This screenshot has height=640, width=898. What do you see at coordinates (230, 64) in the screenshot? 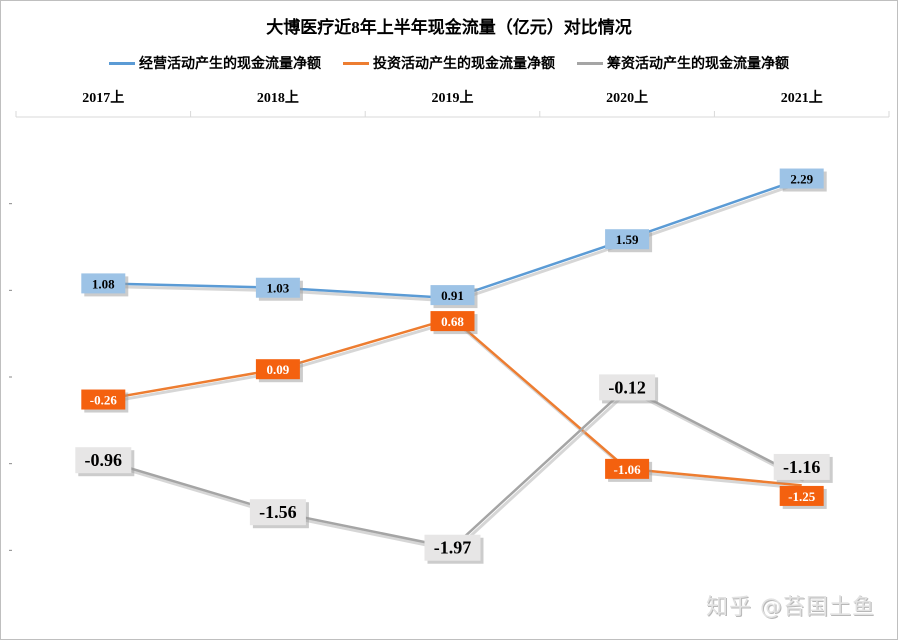
I see `legend-label: 经营活动产生的现金流量净额` at bounding box center [230, 64].